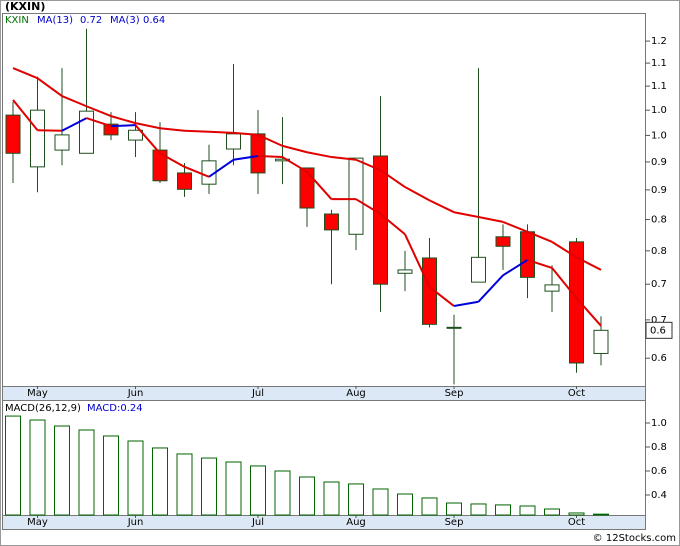 This screenshot has height=546, width=680. Describe the element at coordinates (634, 538) in the screenshot. I see `footer: © 12Stocks.com` at that location.